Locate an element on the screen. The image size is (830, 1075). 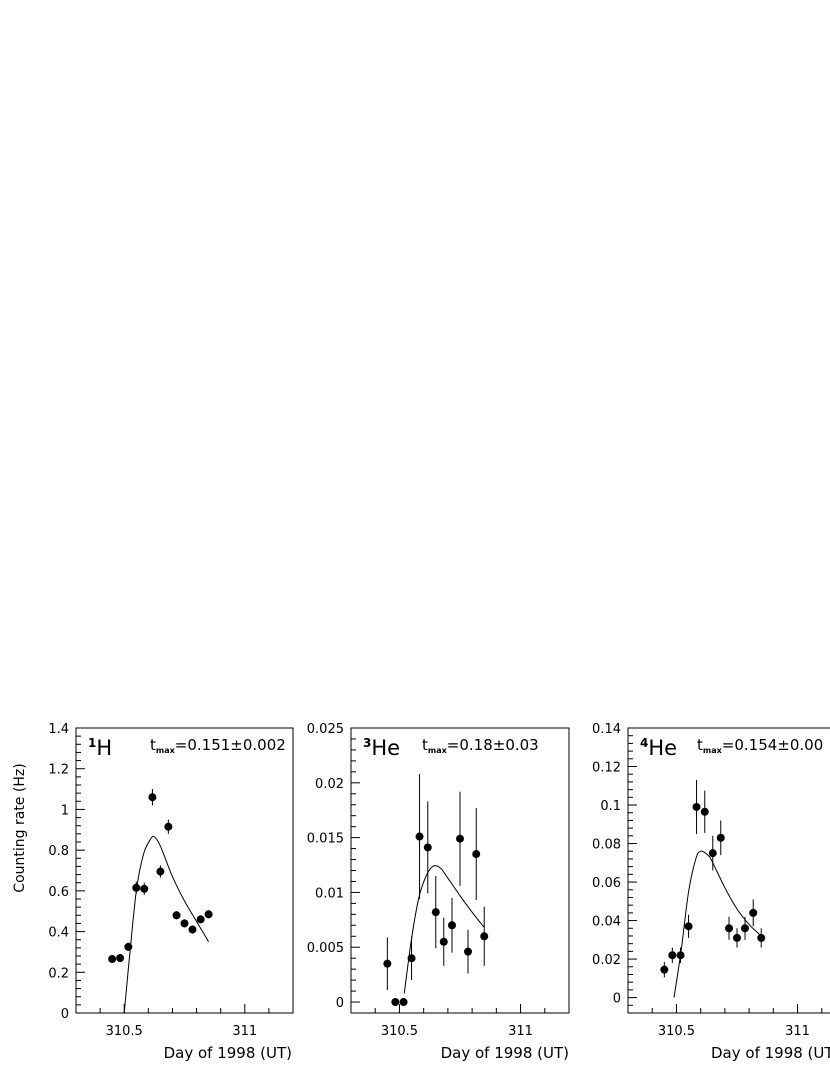
y-tick-label: 0.4 is located at coordinates (58, 933).